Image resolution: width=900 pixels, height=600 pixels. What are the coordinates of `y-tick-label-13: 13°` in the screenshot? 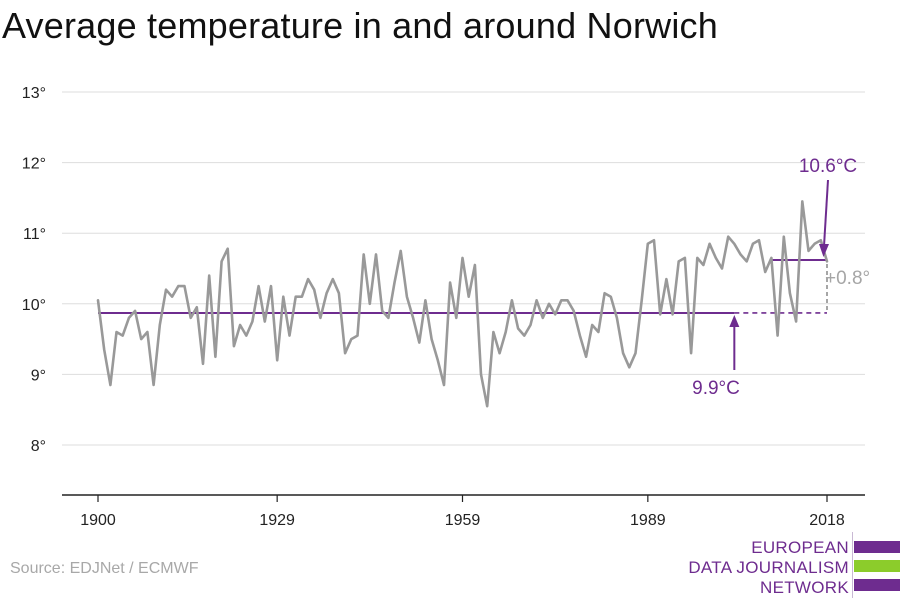 It's located at (34, 93).